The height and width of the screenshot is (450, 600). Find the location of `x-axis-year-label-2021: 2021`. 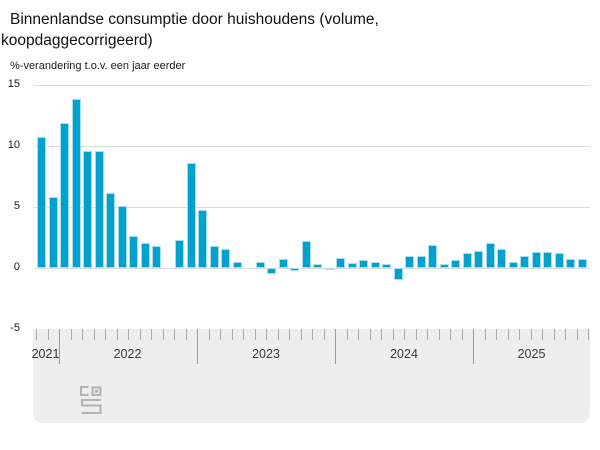

x-axis-year-label-2021: 2021 is located at coordinates (45, 354).